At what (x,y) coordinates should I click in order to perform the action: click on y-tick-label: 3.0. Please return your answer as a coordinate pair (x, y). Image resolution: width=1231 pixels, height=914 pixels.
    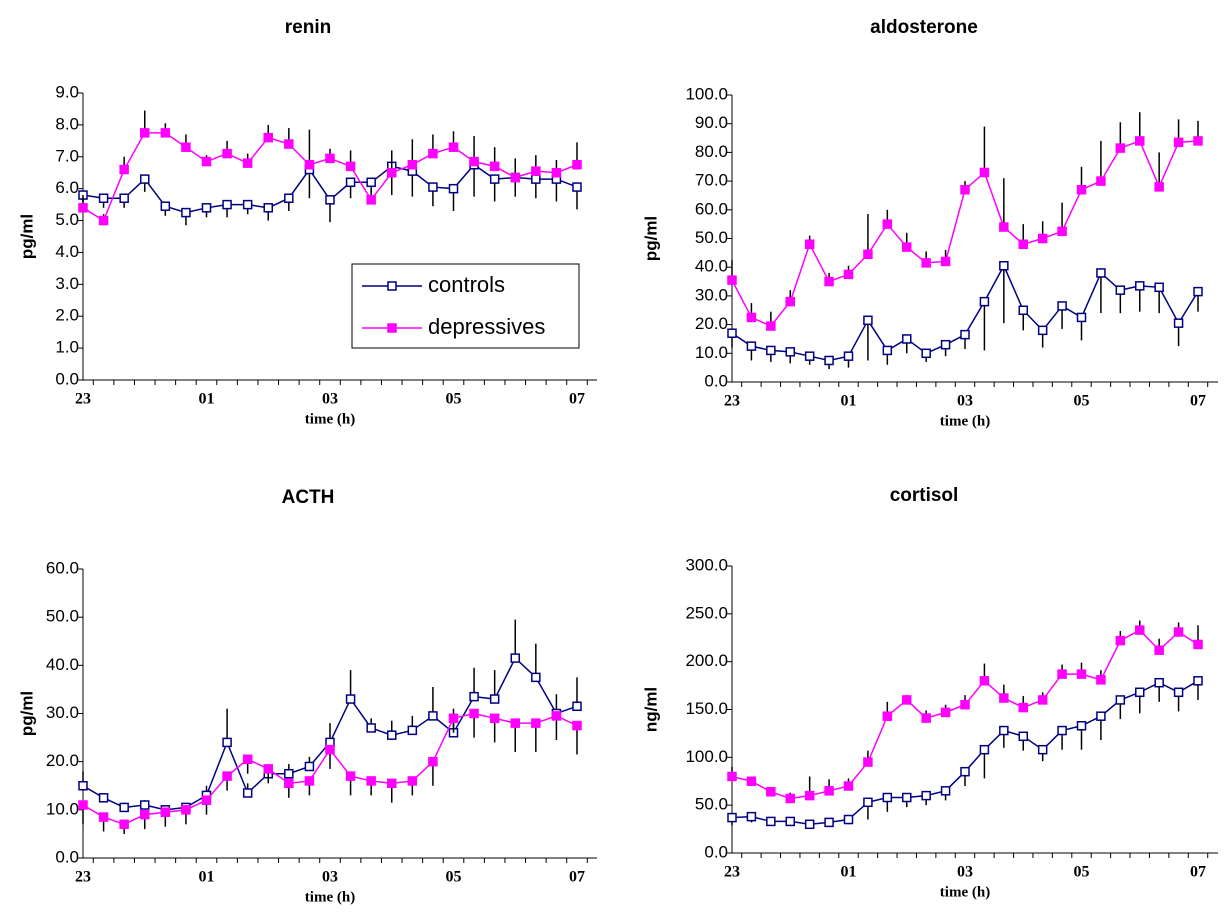
    Looking at the image, I should click on (67, 283).